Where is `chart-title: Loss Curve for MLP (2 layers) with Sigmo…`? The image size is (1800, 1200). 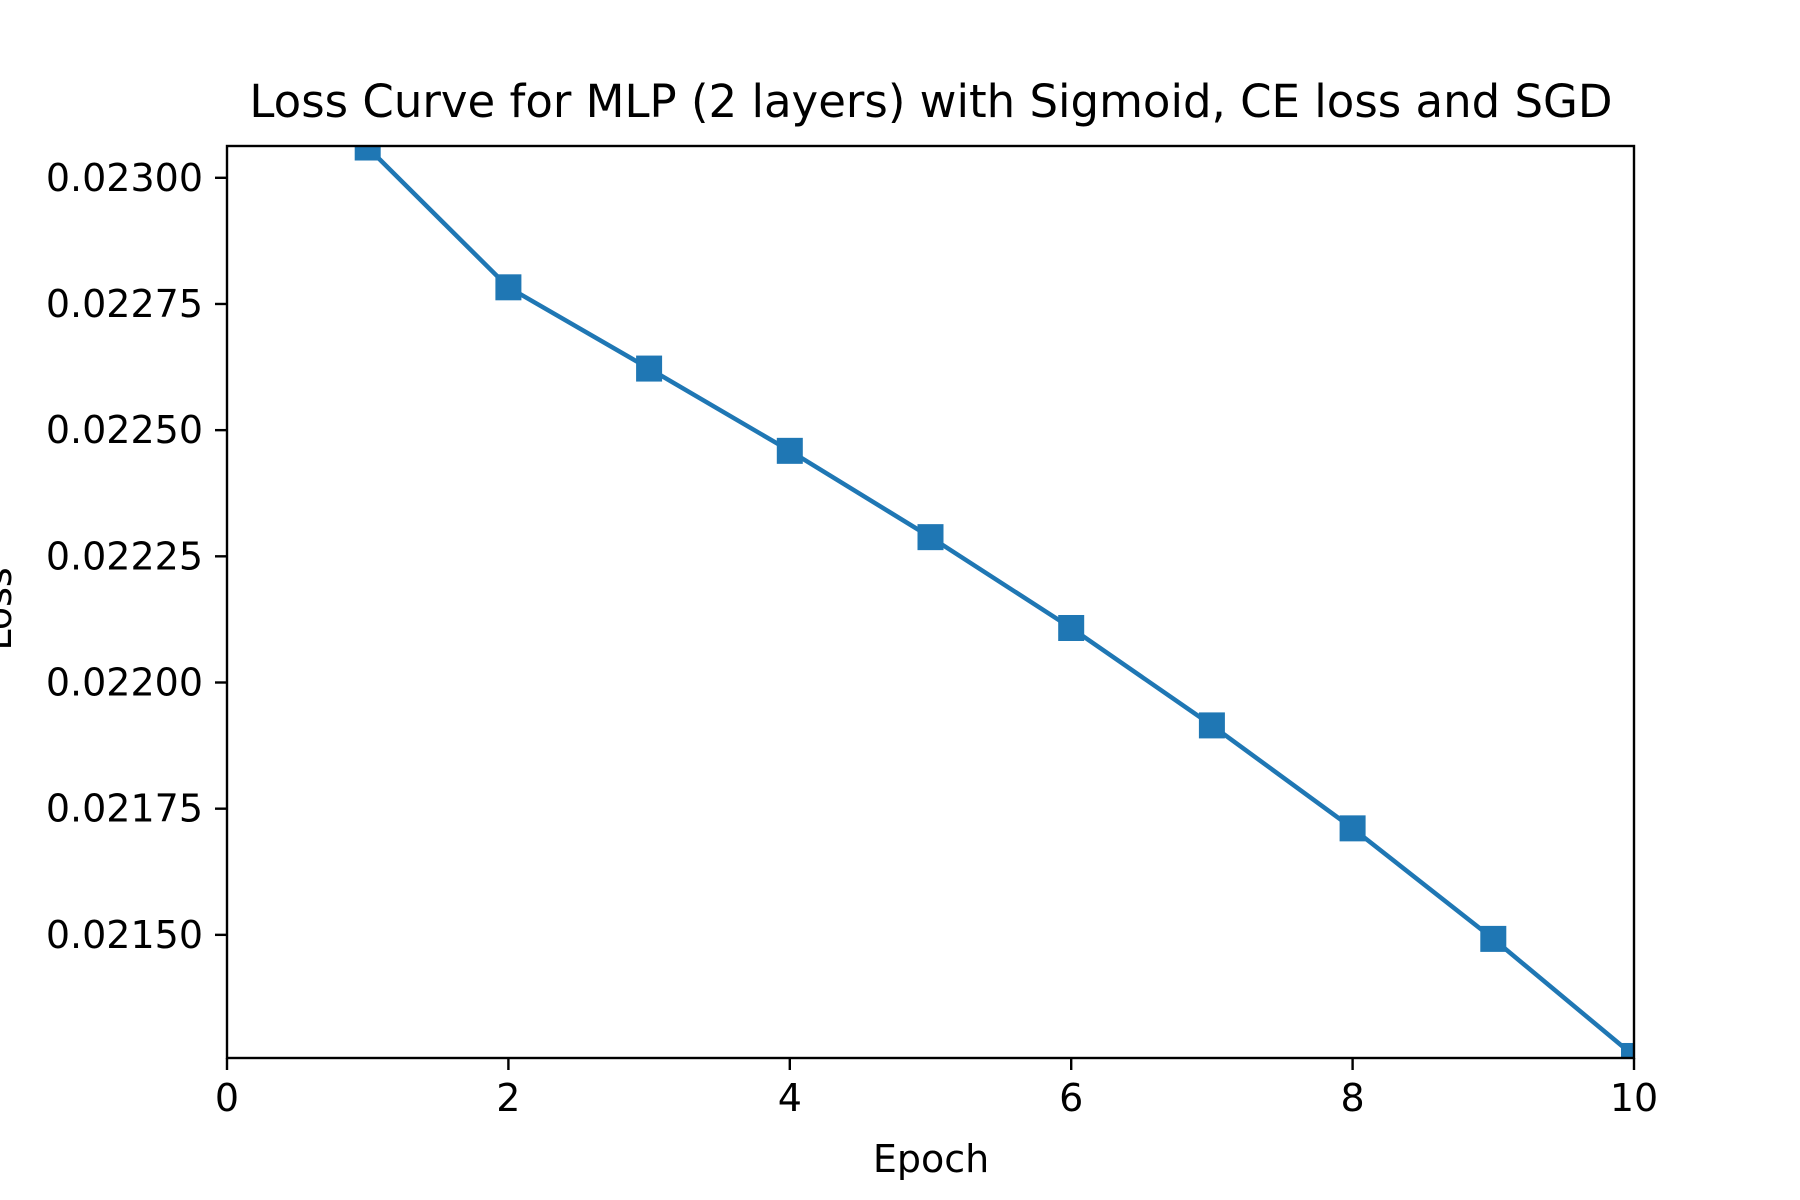
chart-title: Loss Curve for MLP (2 layers) with Sigmo… is located at coordinates (930, 101).